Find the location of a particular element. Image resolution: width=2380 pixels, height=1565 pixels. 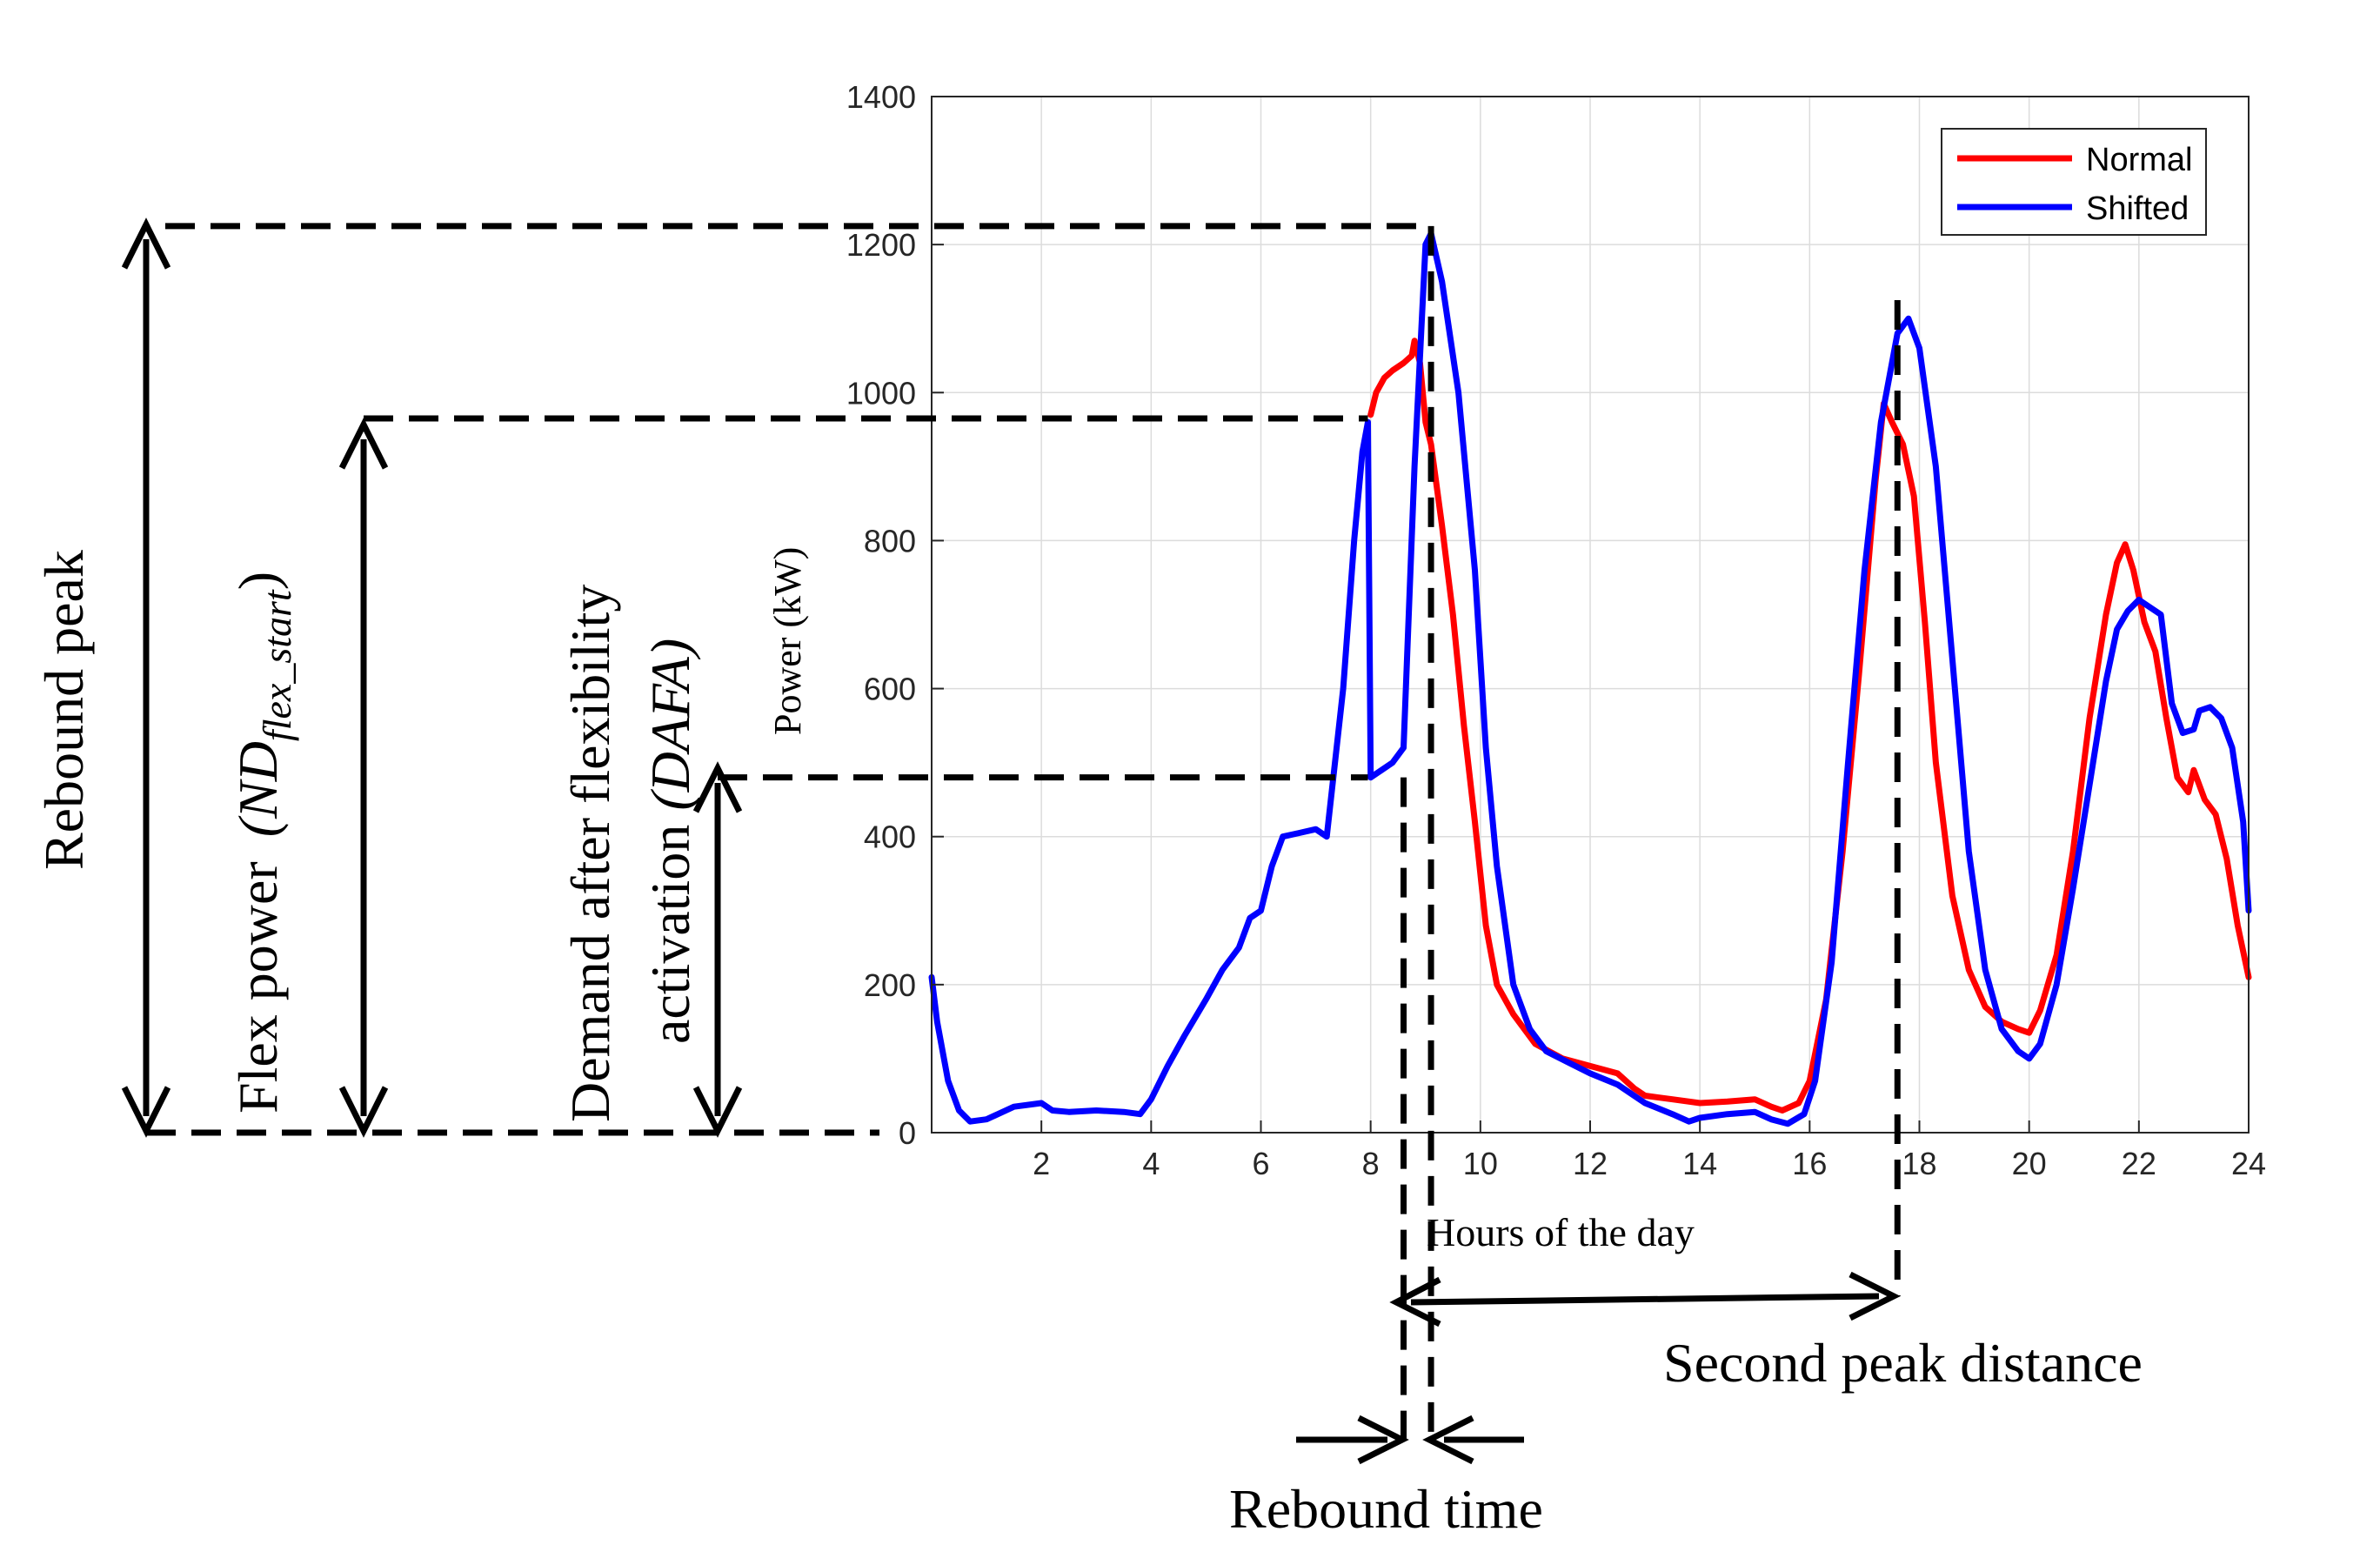

flex-power-arrowhead-top is located at coordinates (363, 444).